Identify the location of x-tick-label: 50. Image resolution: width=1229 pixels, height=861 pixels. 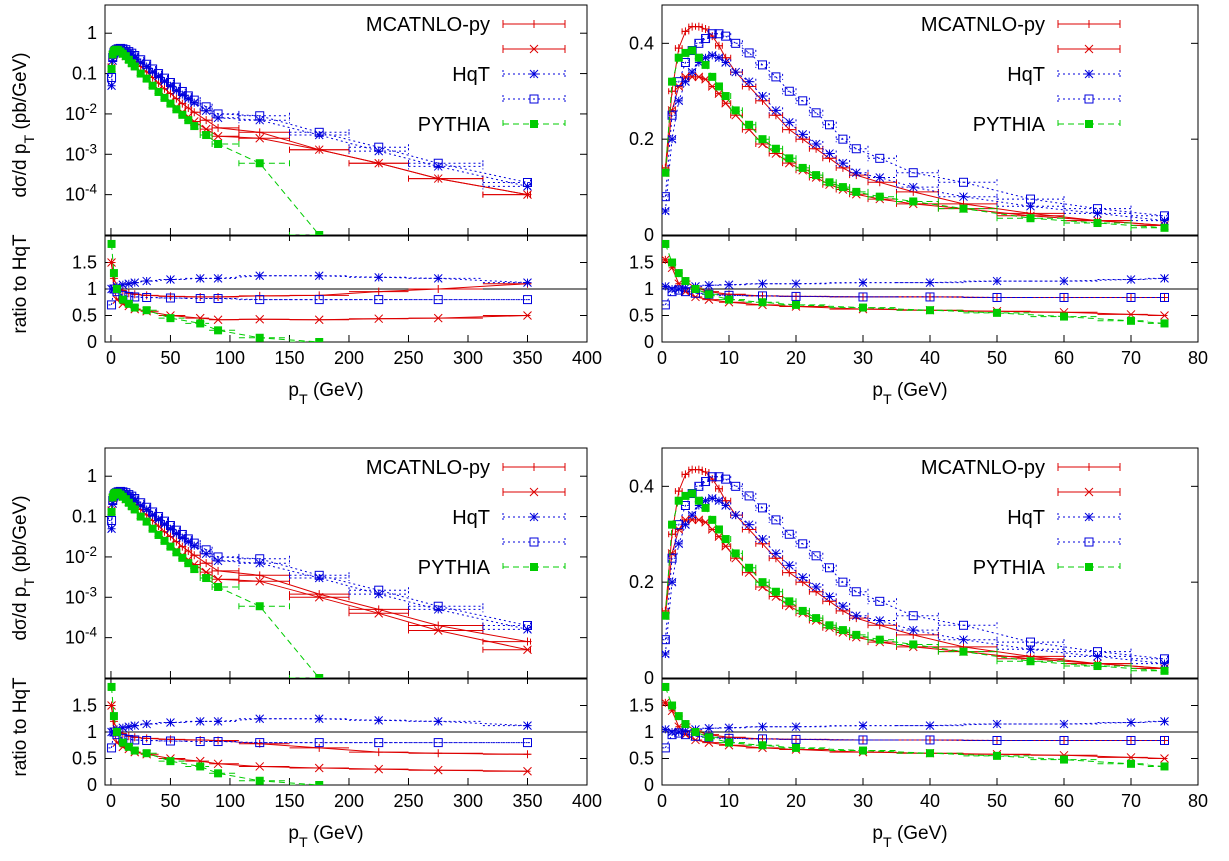
(170, 358).